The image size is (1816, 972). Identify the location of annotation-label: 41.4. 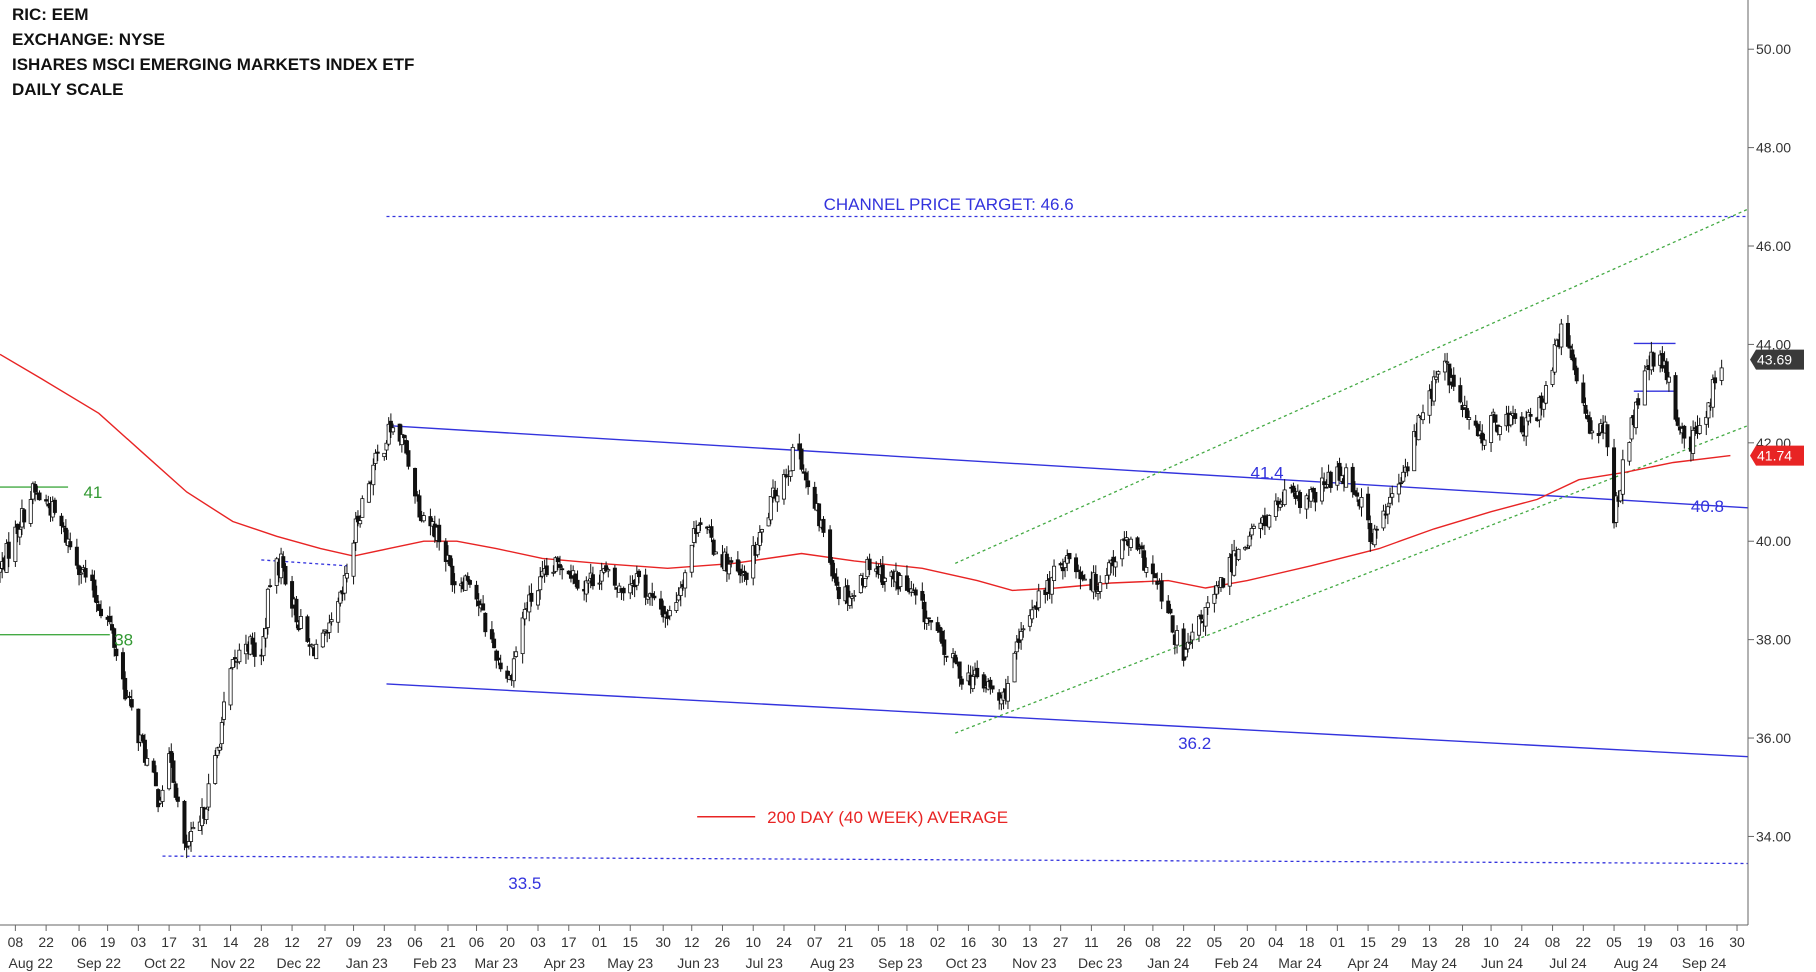
(1267, 472).